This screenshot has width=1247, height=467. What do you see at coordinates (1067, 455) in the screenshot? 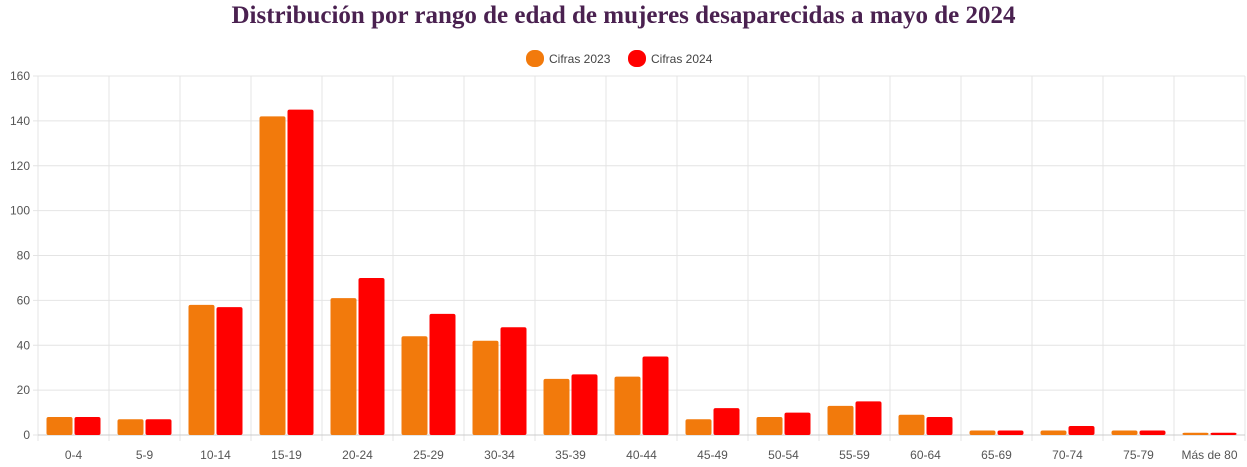
I see `x-tick-label: 70-74` at bounding box center [1067, 455].